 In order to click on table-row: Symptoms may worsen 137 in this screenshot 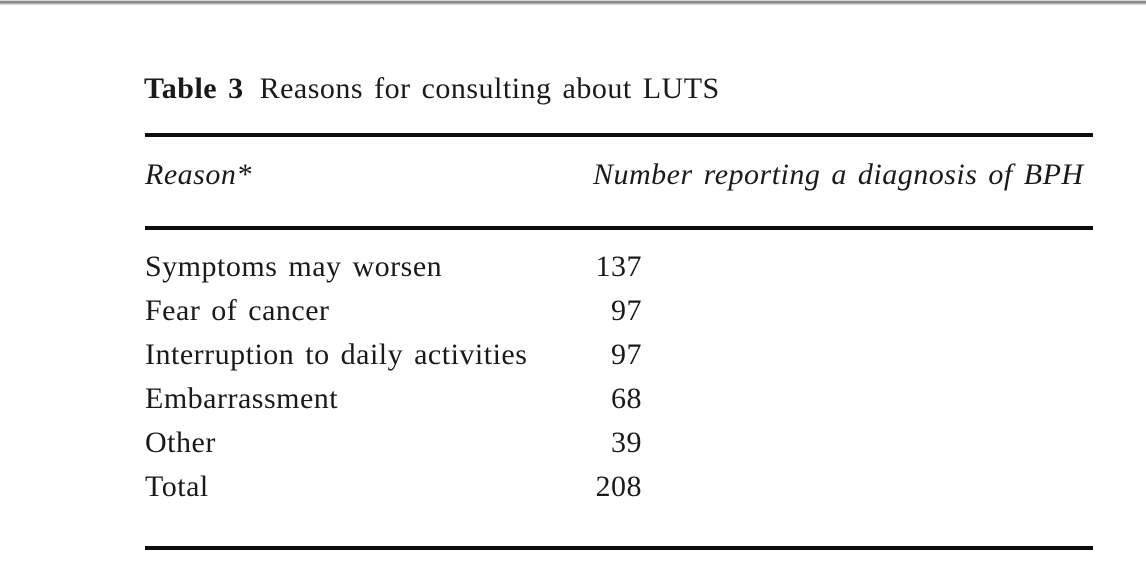, I will do `click(619, 267)`.